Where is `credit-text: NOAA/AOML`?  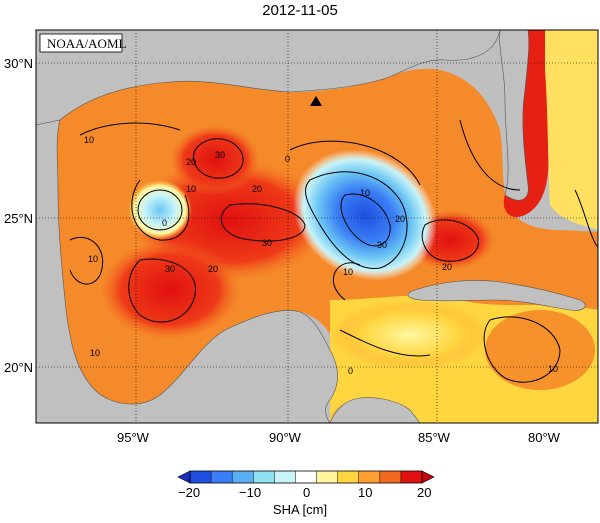 credit-text: NOAA/AOML is located at coordinates (87, 43).